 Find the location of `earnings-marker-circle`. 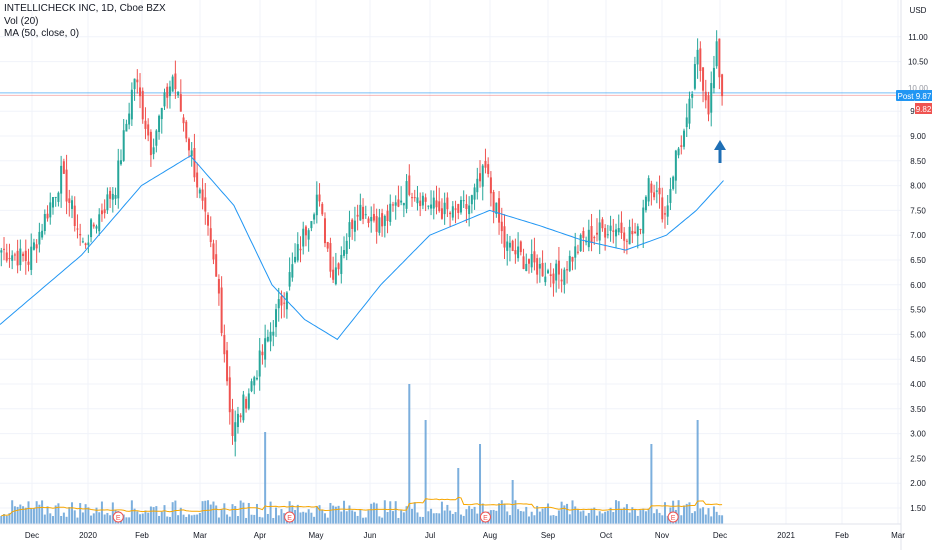

earnings-marker-circle is located at coordinates (485, 517).